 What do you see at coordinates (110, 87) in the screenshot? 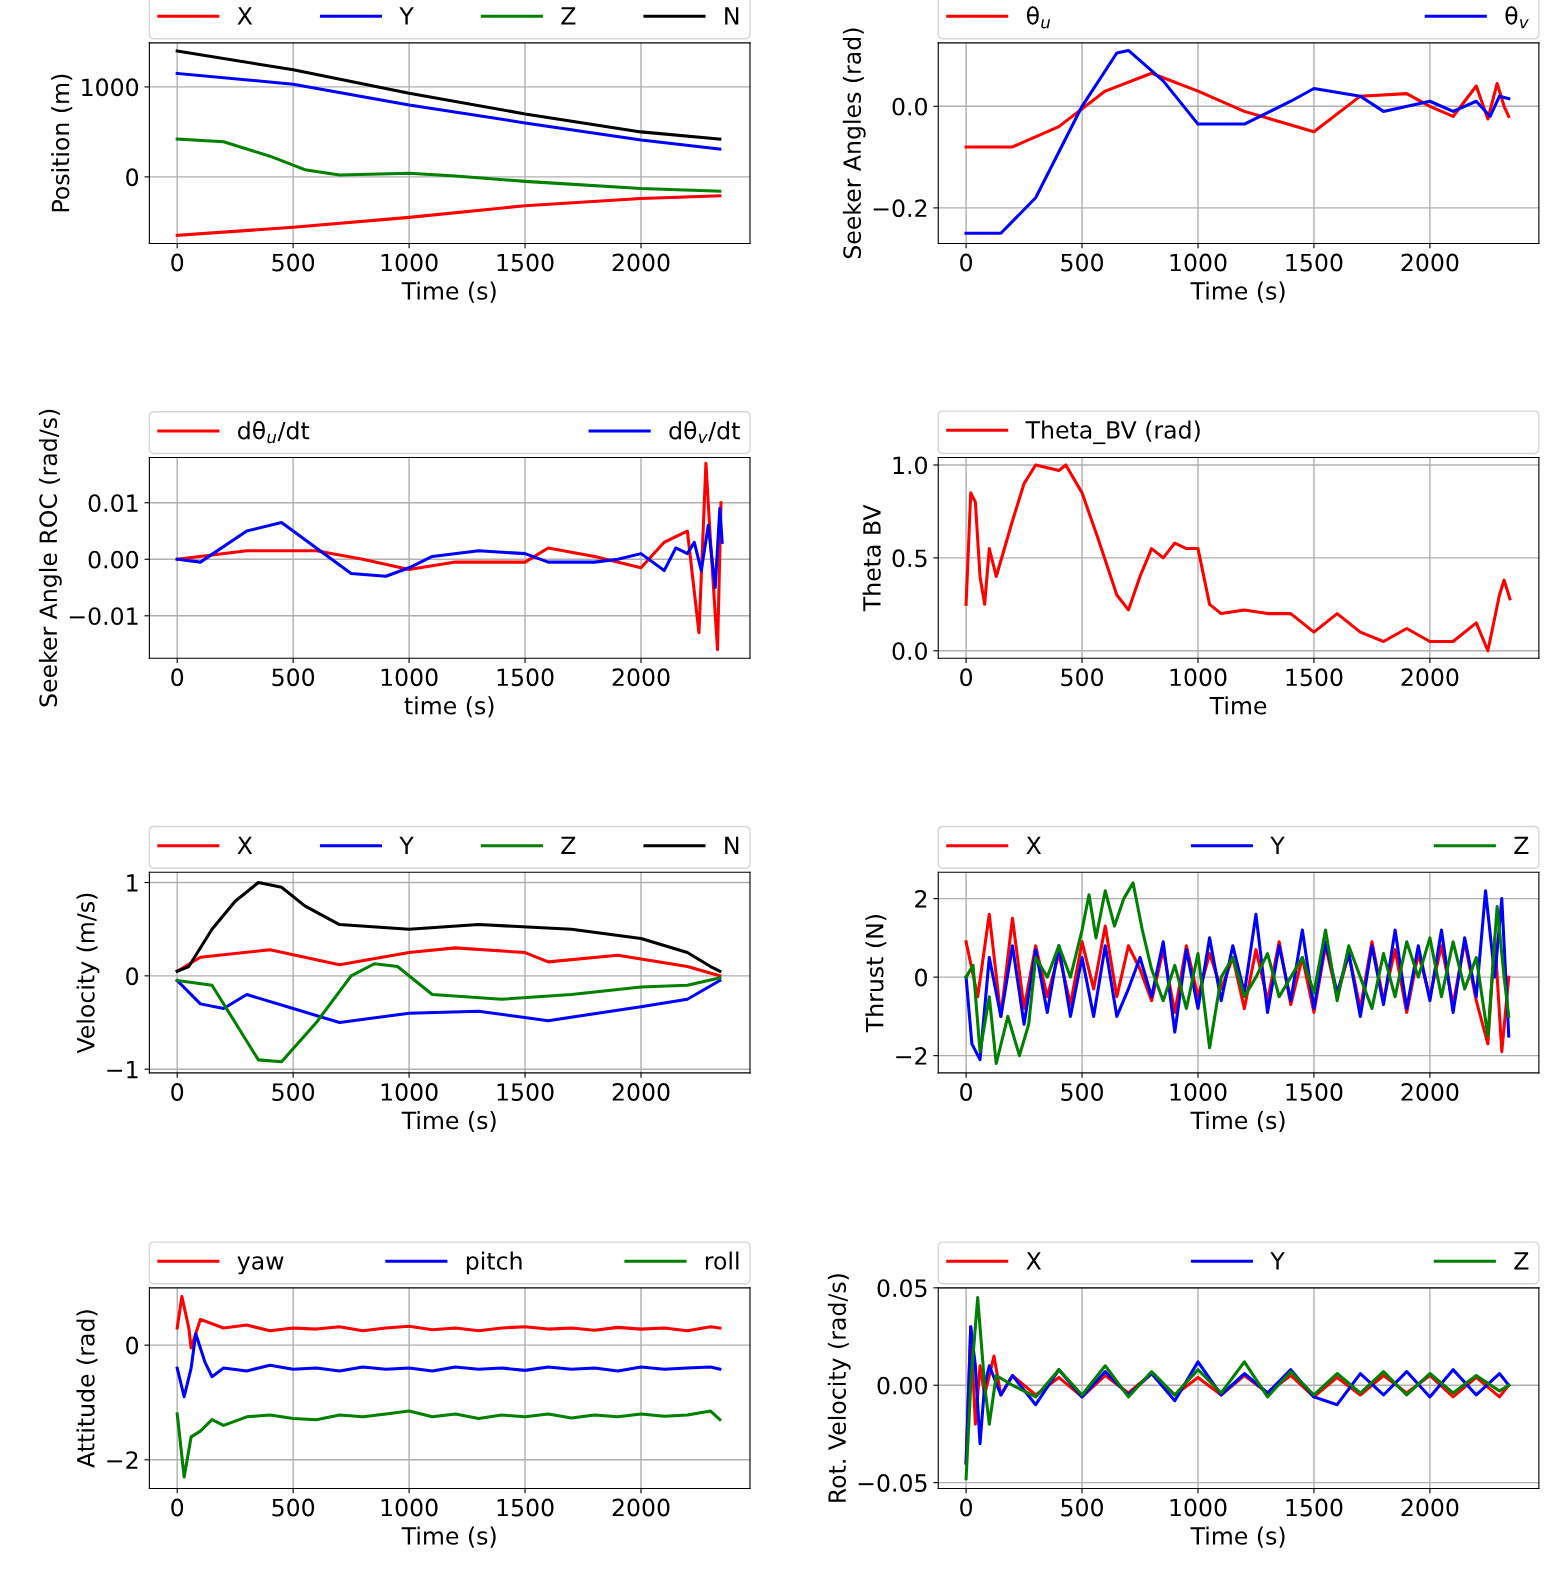
I see `y-tick-label: 1000` at bounding box center [110, 87].